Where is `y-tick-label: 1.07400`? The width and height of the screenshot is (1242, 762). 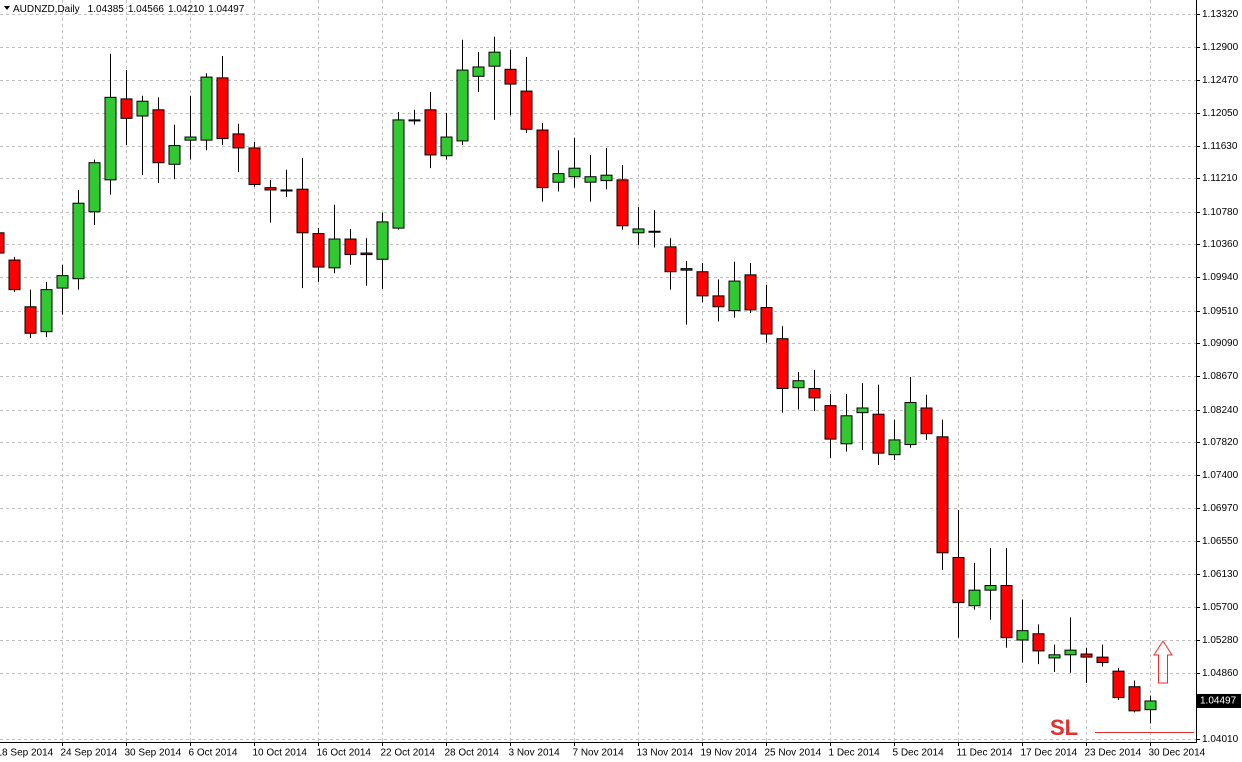
y-tick-label: 1.07400 is located at coordinates (1220, 475).